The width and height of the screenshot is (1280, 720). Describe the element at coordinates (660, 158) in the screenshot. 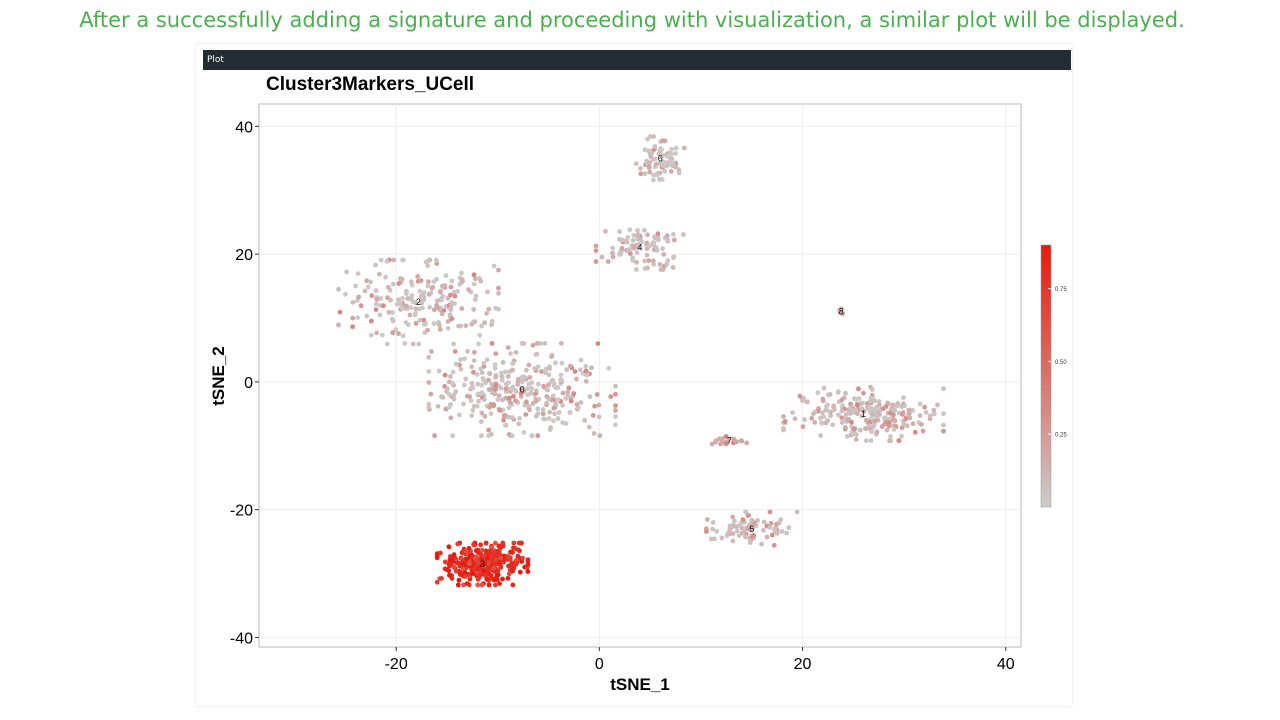

I see `cluster-label: 6` at that location.